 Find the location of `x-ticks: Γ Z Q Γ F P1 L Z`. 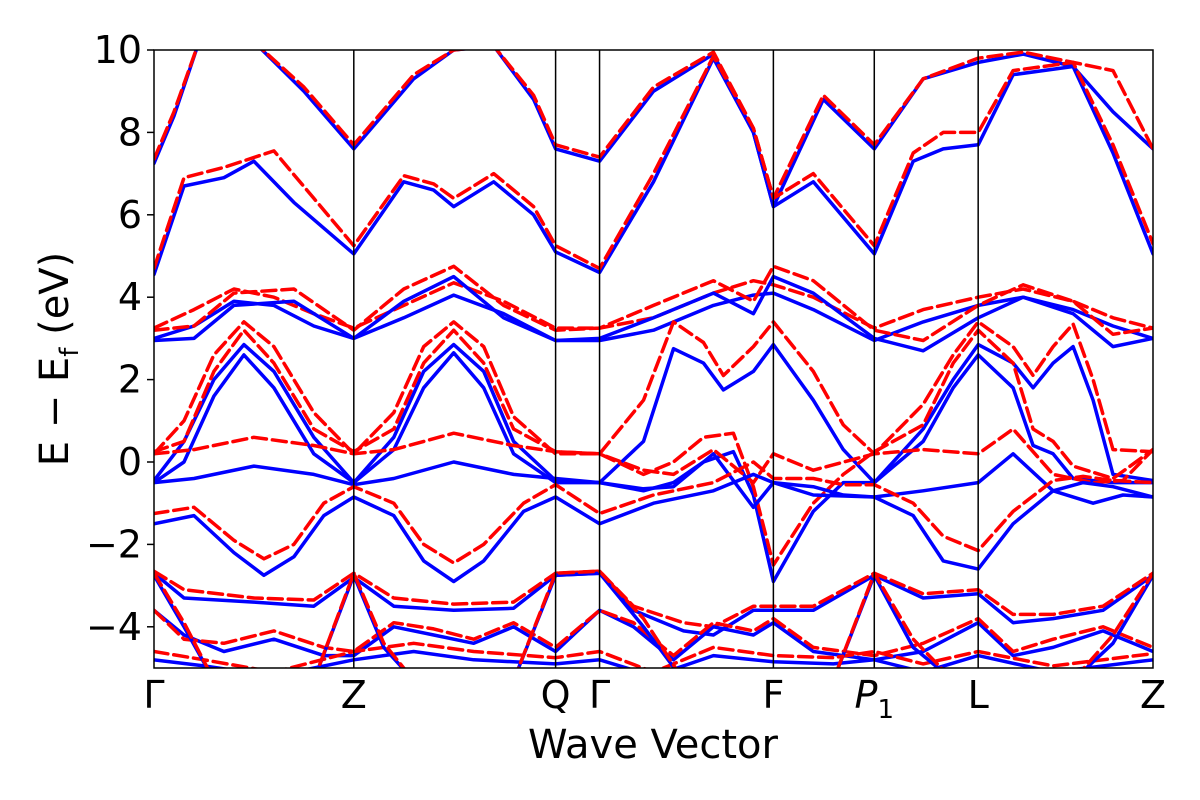

x-ticks: Γ Z Q Γ F P1 L Z is located at coordinates (654, 699).